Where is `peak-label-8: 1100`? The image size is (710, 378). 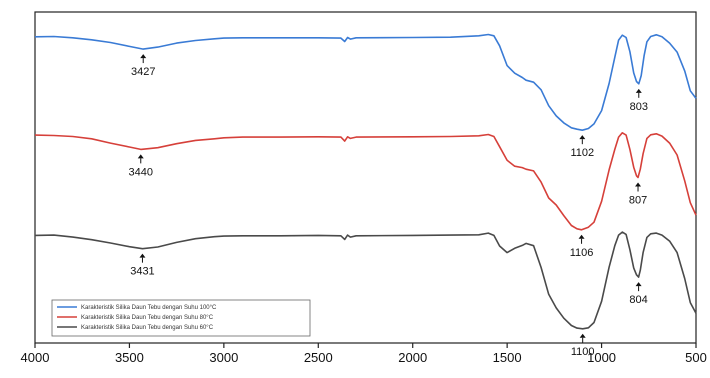
peak-label-8: 1100 is located at coordinates (583, 352).